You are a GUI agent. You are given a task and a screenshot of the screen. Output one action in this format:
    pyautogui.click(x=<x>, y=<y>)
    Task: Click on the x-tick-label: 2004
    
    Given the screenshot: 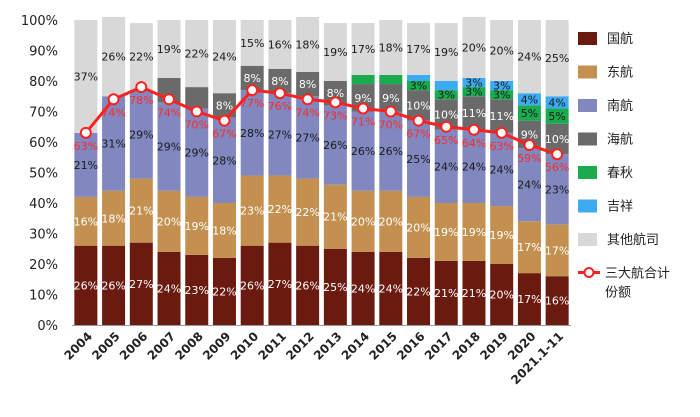 What is the action you would take?
    pyautogui.click(x=78, y=346)
    